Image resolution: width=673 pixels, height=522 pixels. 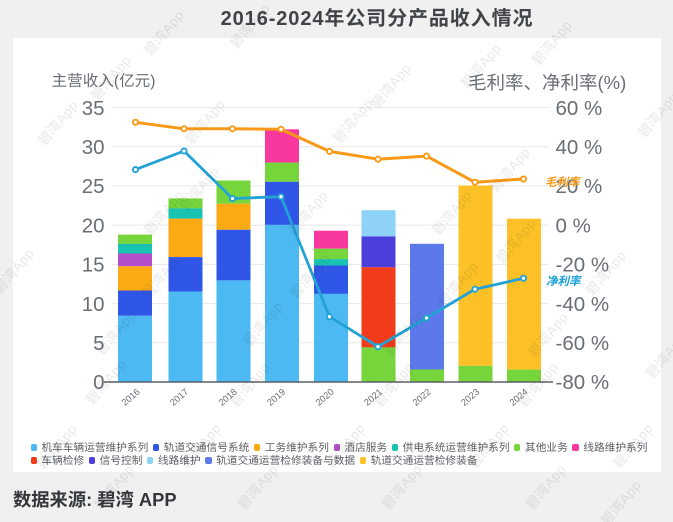 I want to click on svg-text: 2019, so click(x=276, y=397).